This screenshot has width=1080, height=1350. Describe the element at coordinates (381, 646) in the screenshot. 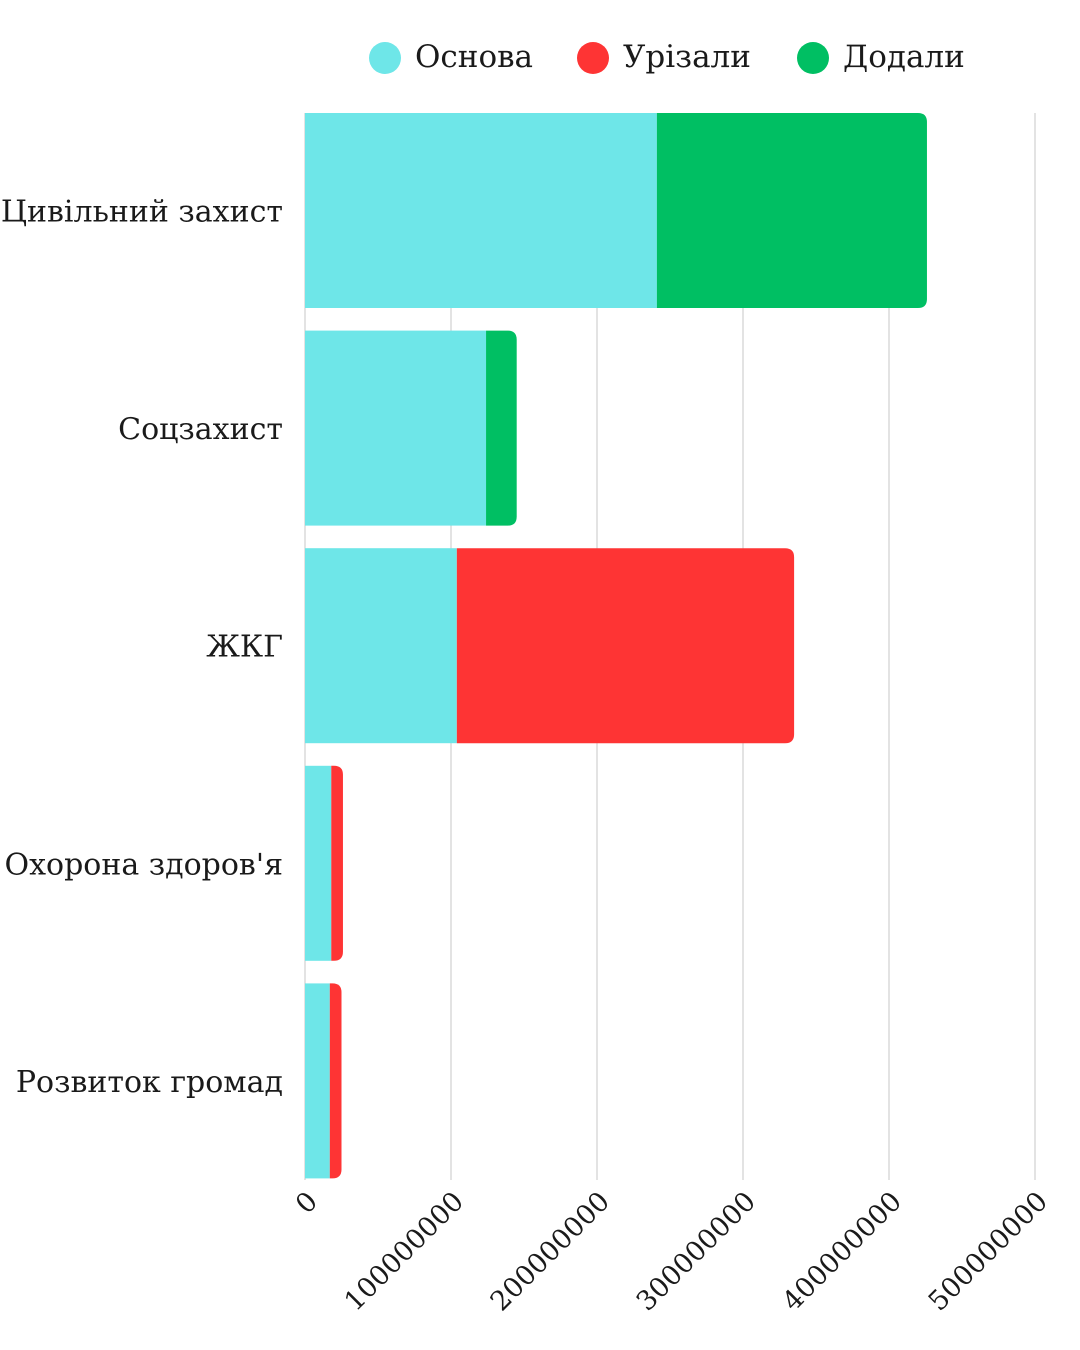

I see `bar-жкг-основа` at that location.